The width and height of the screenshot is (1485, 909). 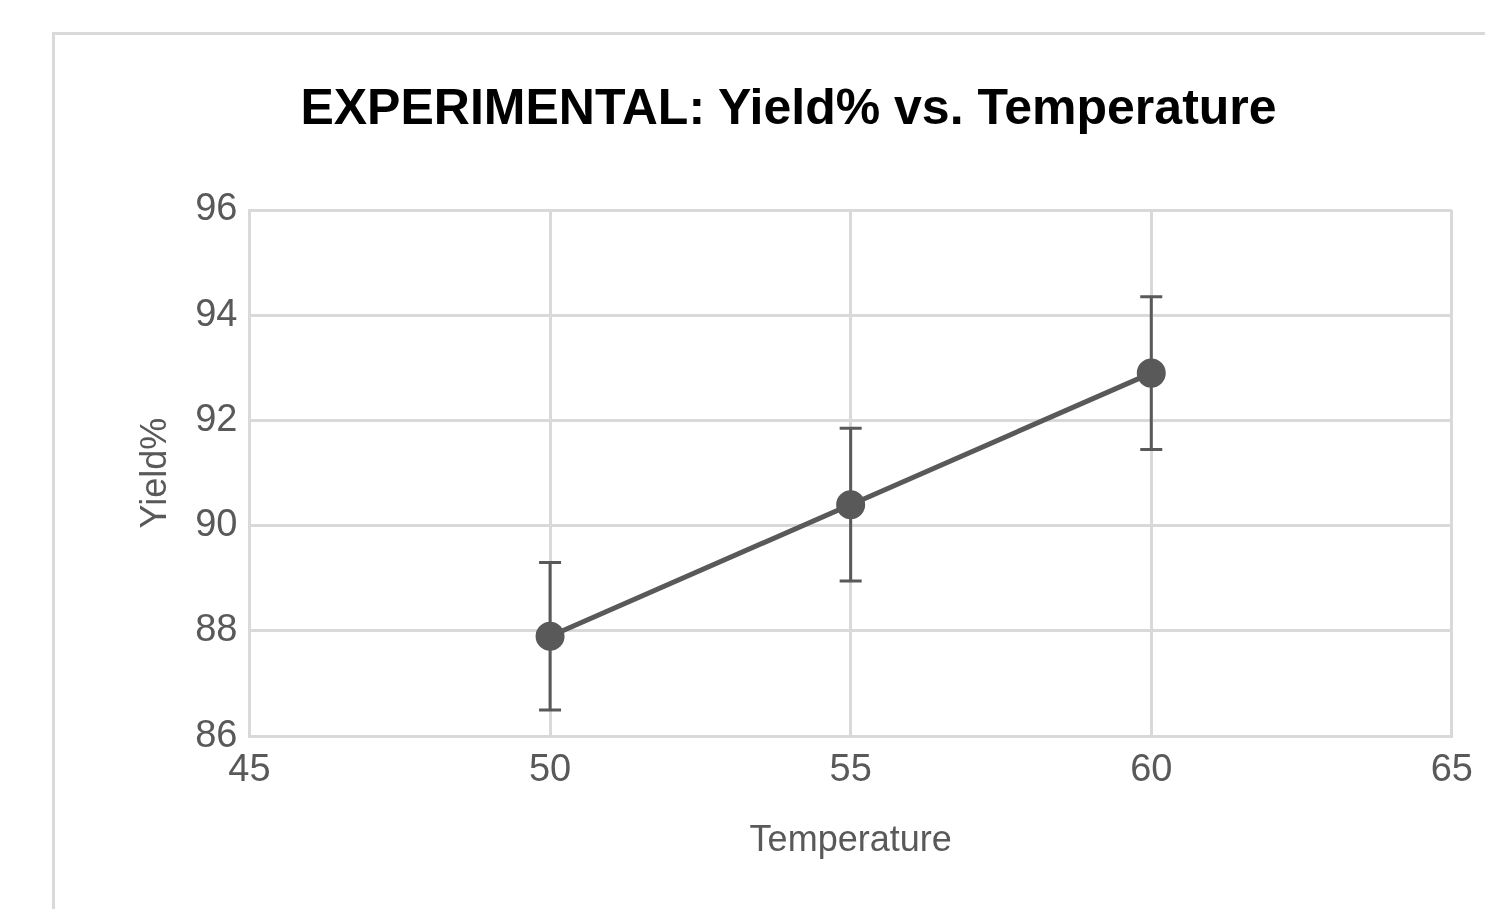 I want to click on x-tick-label: 65, so click(x=1452, y=768).